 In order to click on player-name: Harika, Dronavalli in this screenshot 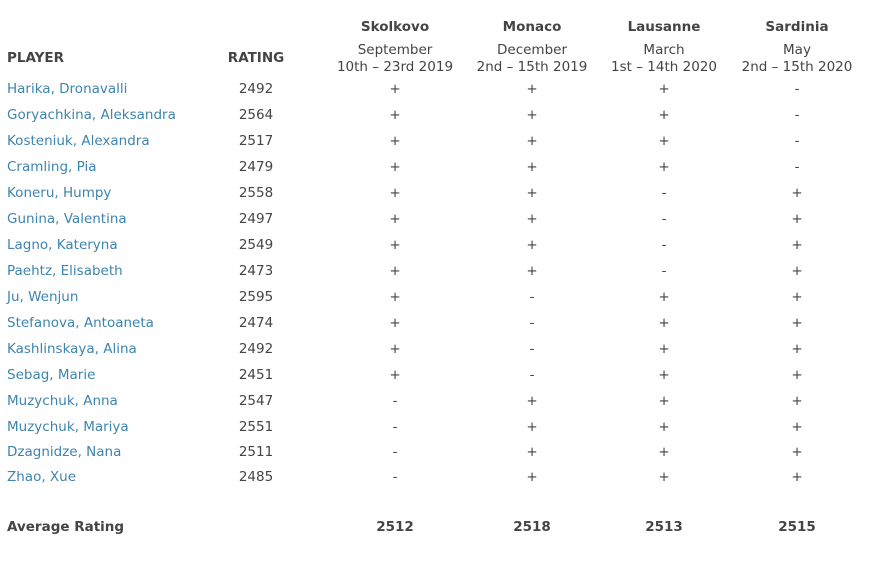, I will do `click(67, 89)`.